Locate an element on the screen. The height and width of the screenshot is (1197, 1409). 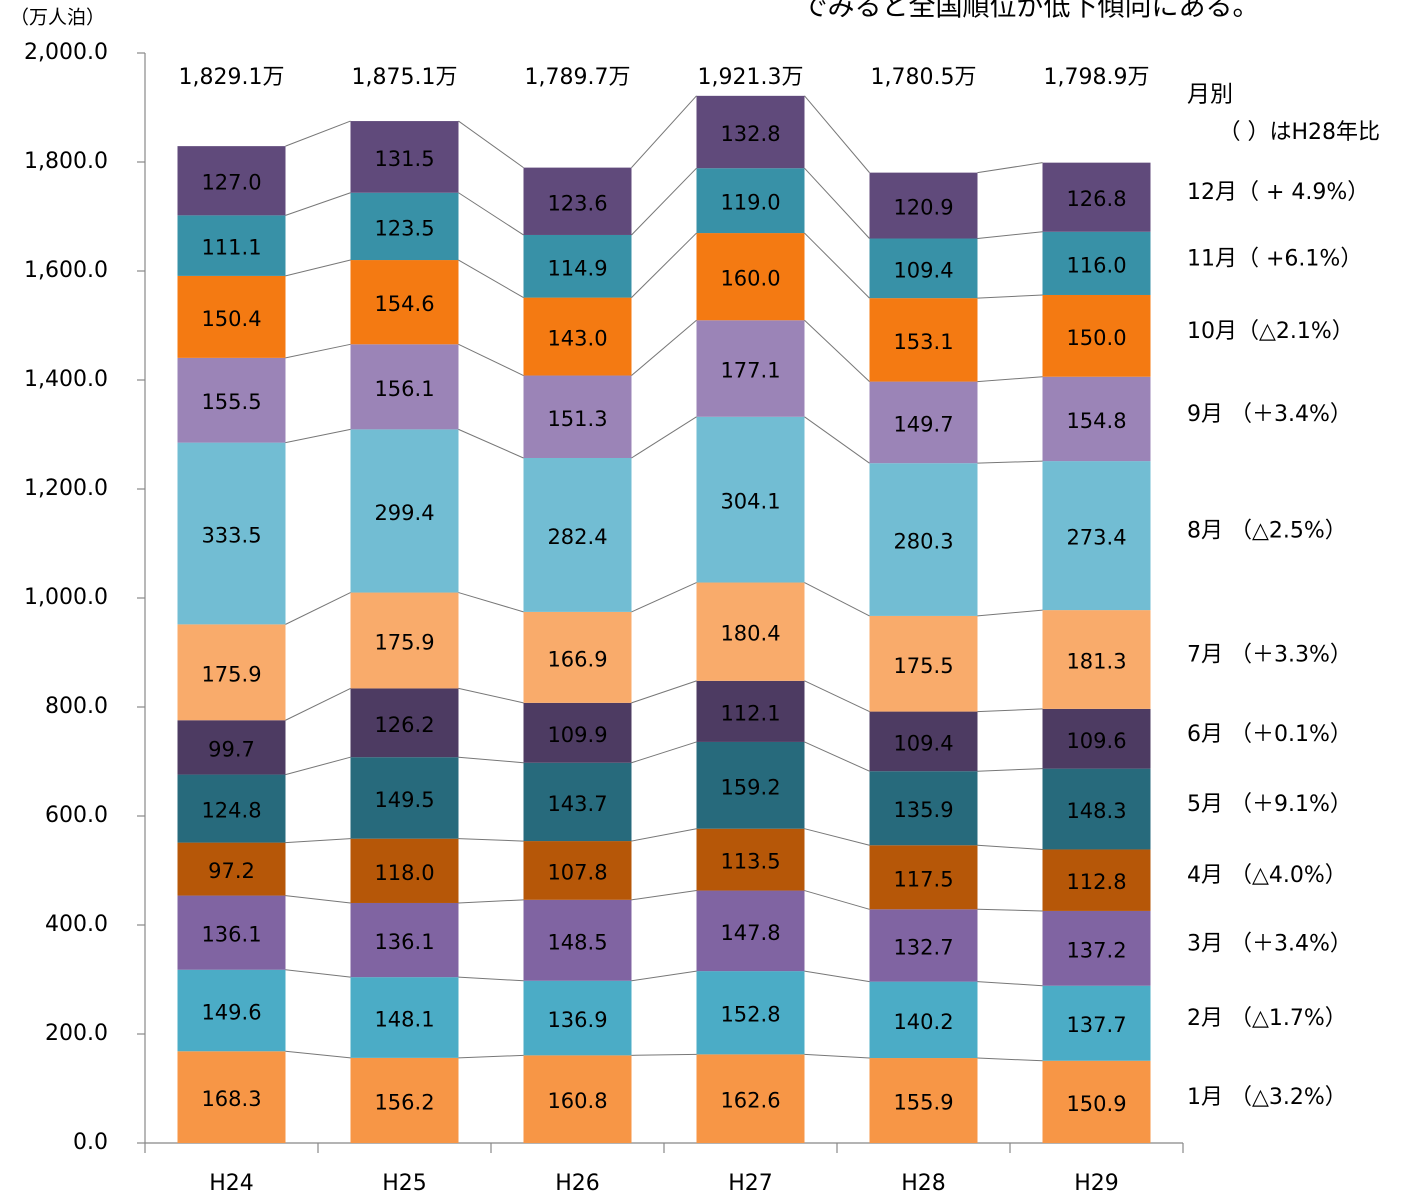
legend-entry: 9月 （＋3.4%） is located at coordinates (1269, 414).